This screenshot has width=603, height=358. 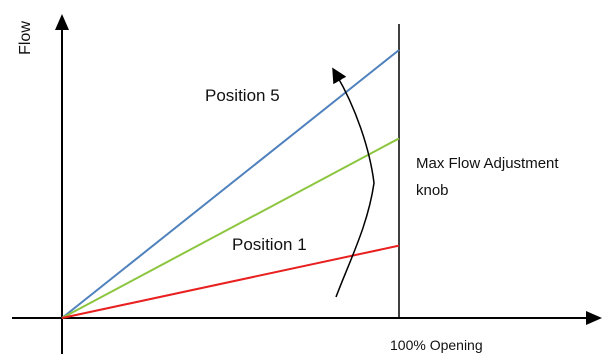 What do you see at coordinates (487, 163) in the screenshot?
I see `annotation-knob-line-1: Max Flow Adjustment` at bounding box center [487, 163].